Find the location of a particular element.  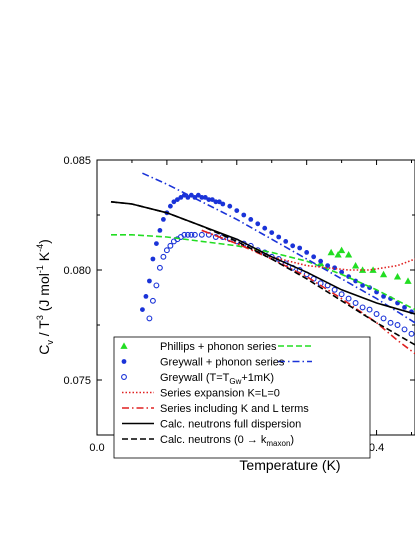

y-tick-label: 0.080 is located at coordinates (77, 271).